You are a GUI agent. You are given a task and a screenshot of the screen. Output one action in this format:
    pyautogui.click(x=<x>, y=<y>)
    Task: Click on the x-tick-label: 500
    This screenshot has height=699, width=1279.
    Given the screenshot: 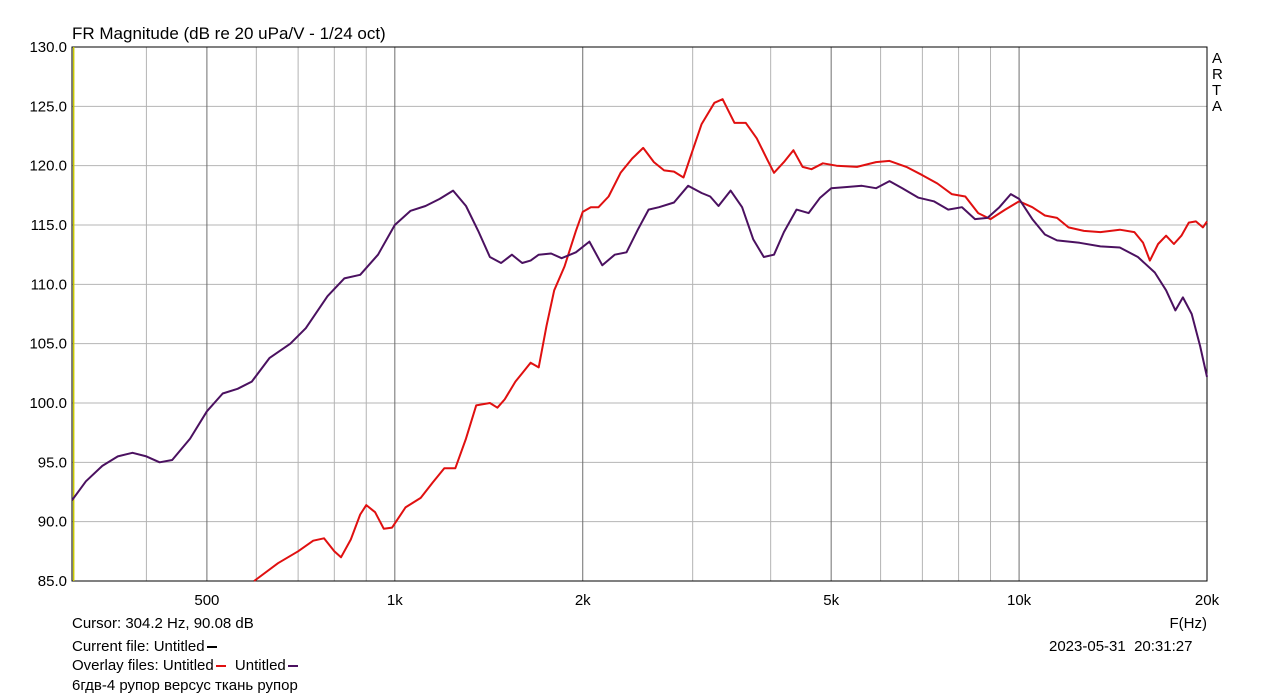 What is the action you would take?
    pyautogui.click(x=206, y=600)
    